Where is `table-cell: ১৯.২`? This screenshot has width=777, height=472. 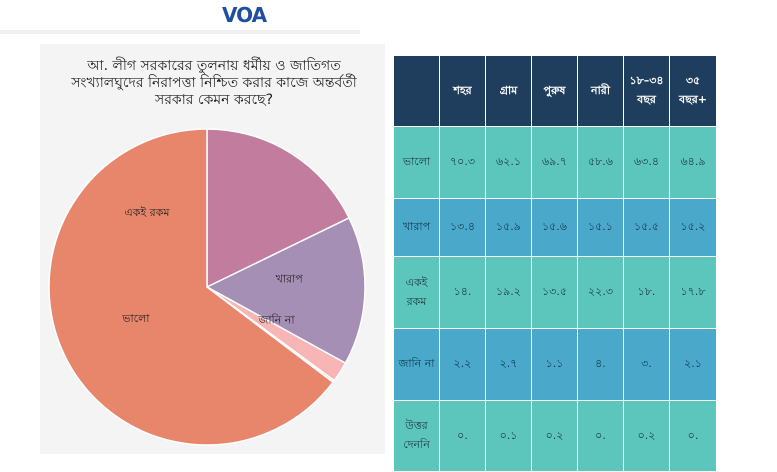
table-cell: ১৯.২ is located at coordinates (508, 292).